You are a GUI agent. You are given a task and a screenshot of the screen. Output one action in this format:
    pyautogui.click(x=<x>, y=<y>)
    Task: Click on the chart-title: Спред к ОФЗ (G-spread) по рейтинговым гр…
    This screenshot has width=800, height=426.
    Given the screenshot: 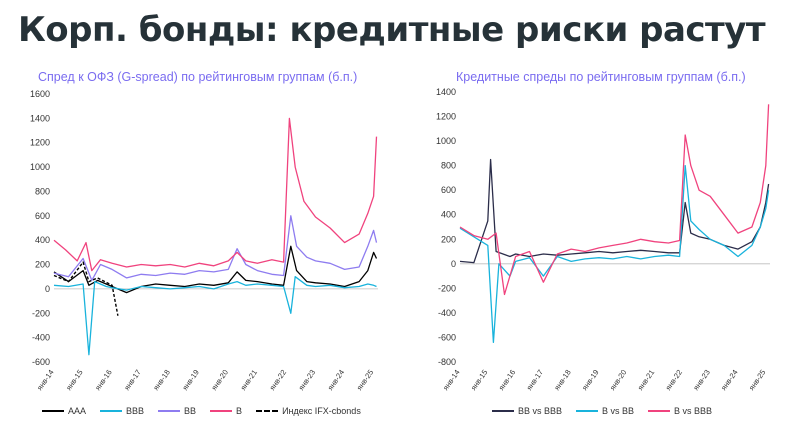 What is the action you would take?
    pyautogui.click(x=198, y=77)
    